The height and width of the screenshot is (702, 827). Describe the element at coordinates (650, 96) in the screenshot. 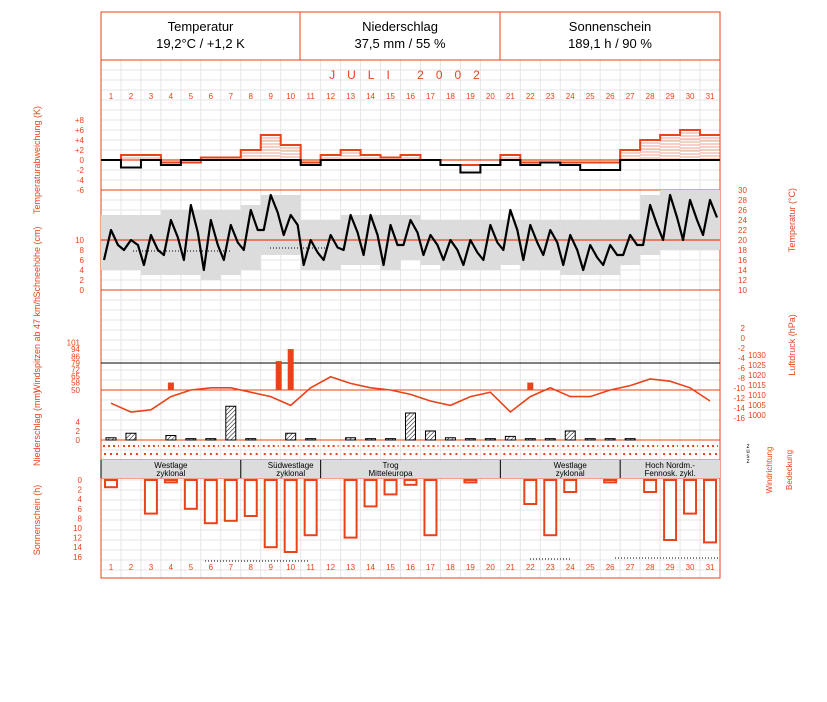

I see `day-label-top: 28` at that location.